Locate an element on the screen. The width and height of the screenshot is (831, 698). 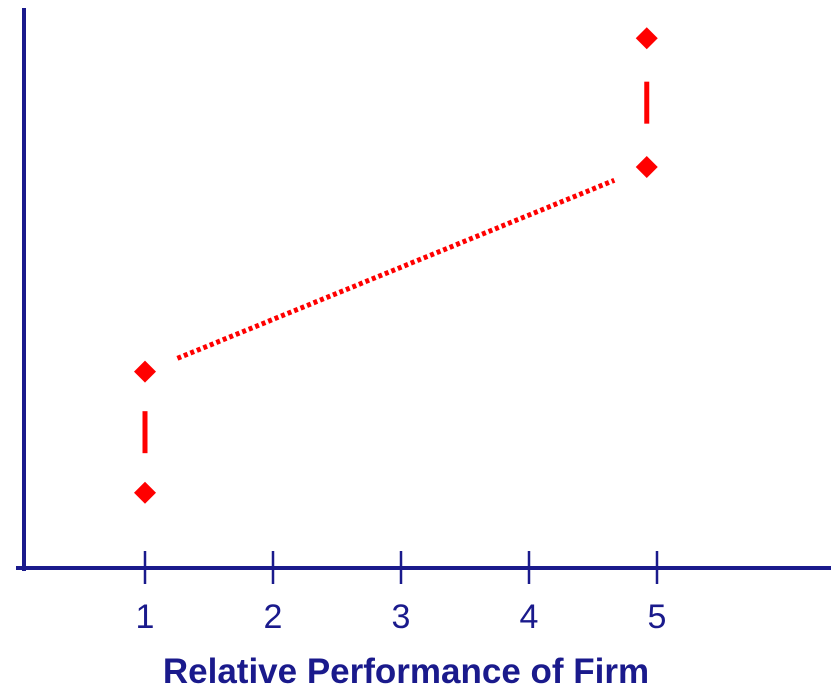
x-ticks: 1 2 3 4 5 is located at coordinates (401, 593).